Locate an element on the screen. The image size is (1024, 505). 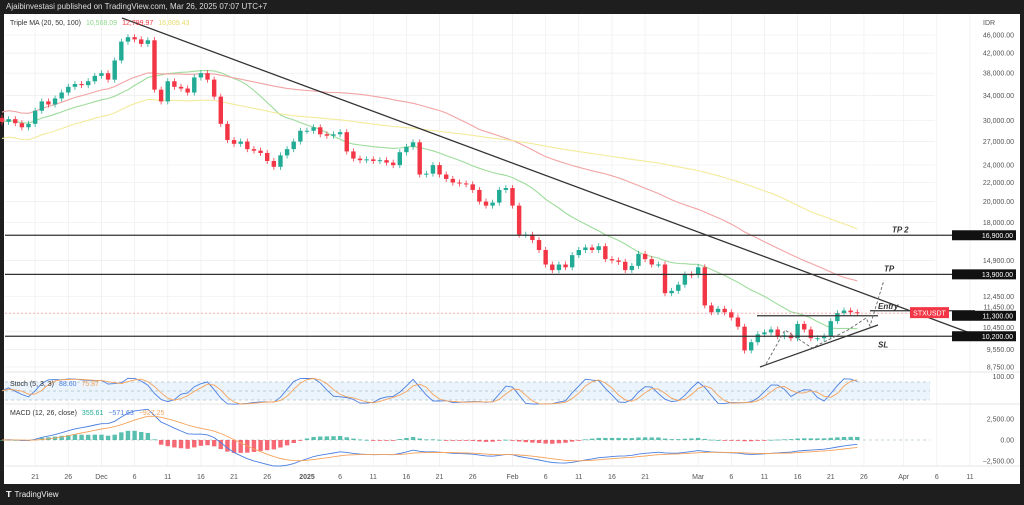
time-axis-label: 6 is located at coordinates (135, 477).